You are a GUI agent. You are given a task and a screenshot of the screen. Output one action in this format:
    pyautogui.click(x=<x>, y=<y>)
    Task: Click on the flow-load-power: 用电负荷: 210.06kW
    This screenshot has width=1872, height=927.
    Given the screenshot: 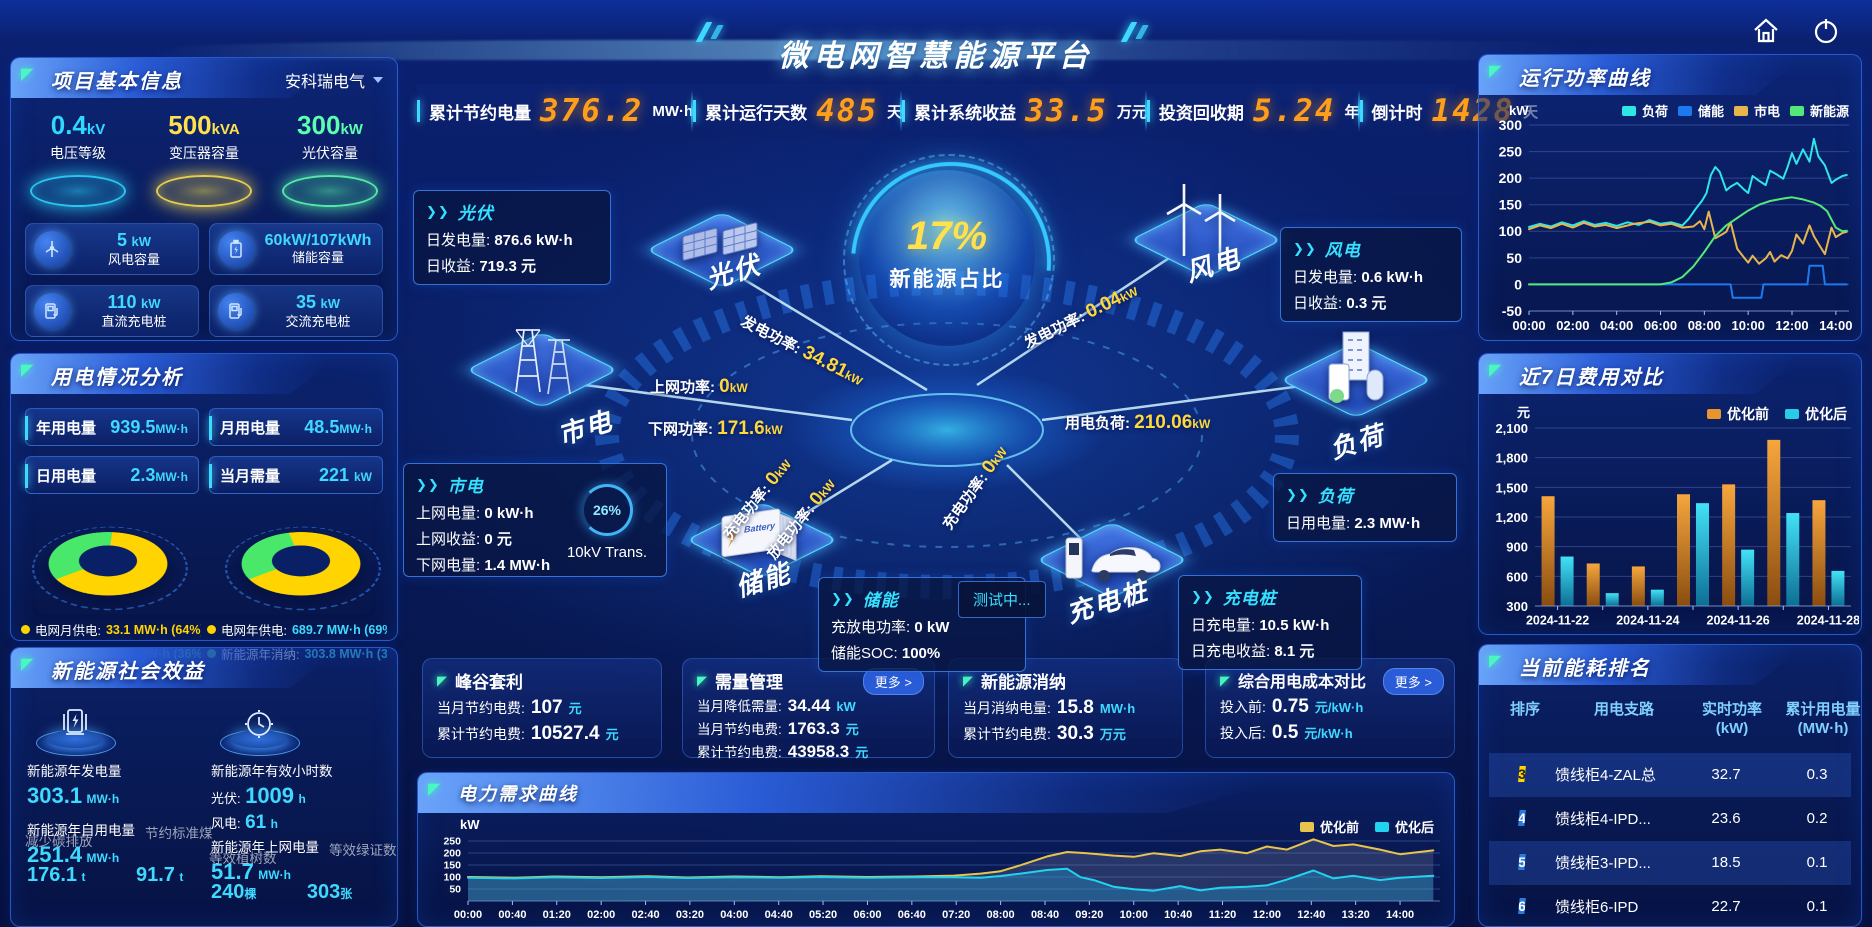 What is the action you would take?
    pyautogui.click(x=1138, y=422)
    